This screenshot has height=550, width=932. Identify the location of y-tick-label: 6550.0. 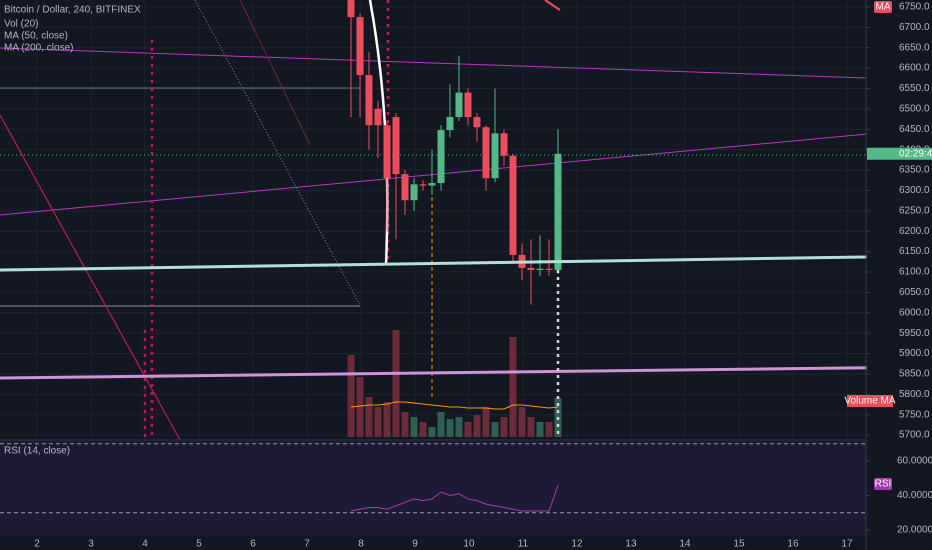
(914, 88).